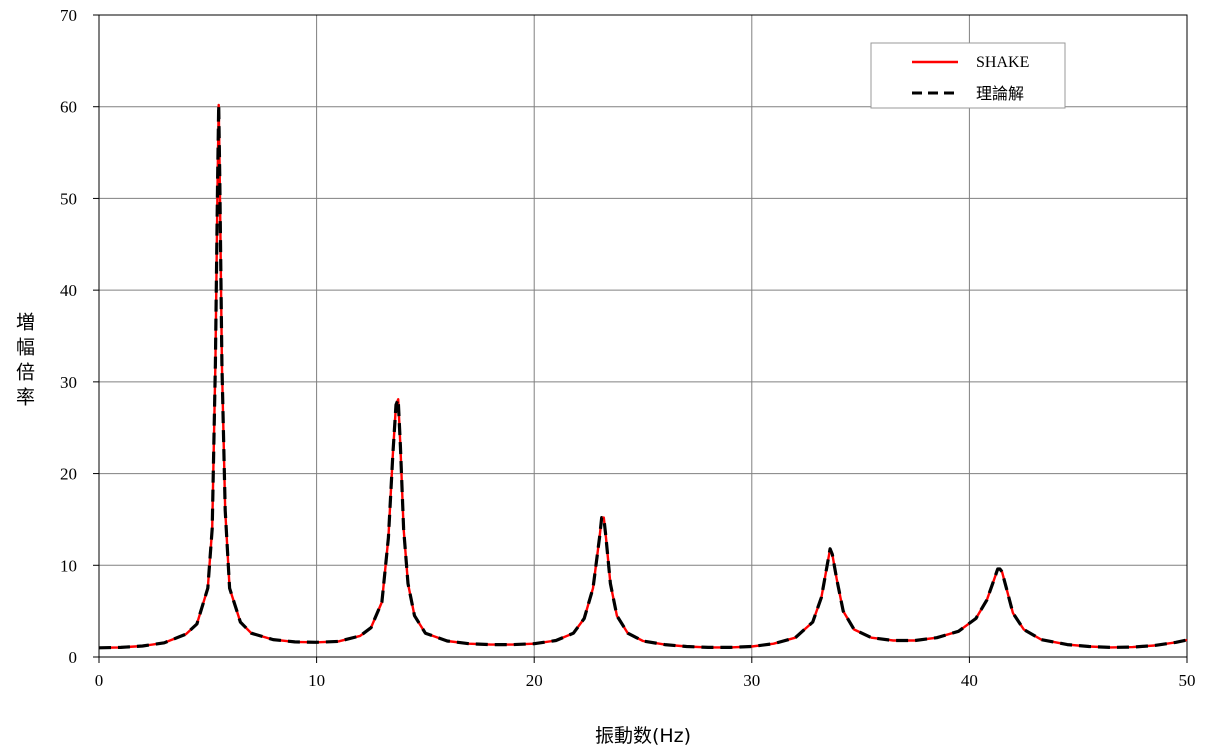 Image resolution: width=1213 pixels, height=754 pixels. I want to click on y-tick-label: 40, so click(68, 290).